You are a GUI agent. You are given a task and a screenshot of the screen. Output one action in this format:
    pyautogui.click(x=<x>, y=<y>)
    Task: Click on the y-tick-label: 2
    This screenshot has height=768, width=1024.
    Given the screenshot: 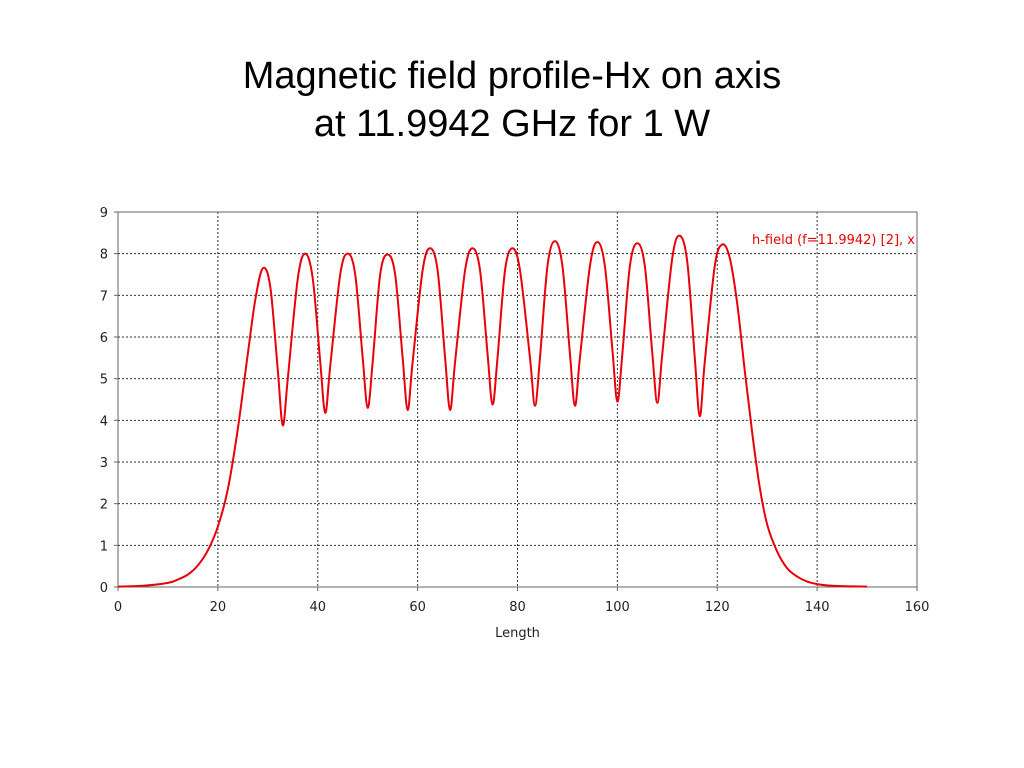 What is the action you would take?
    pyautogui.click(x=104, y=505)
    